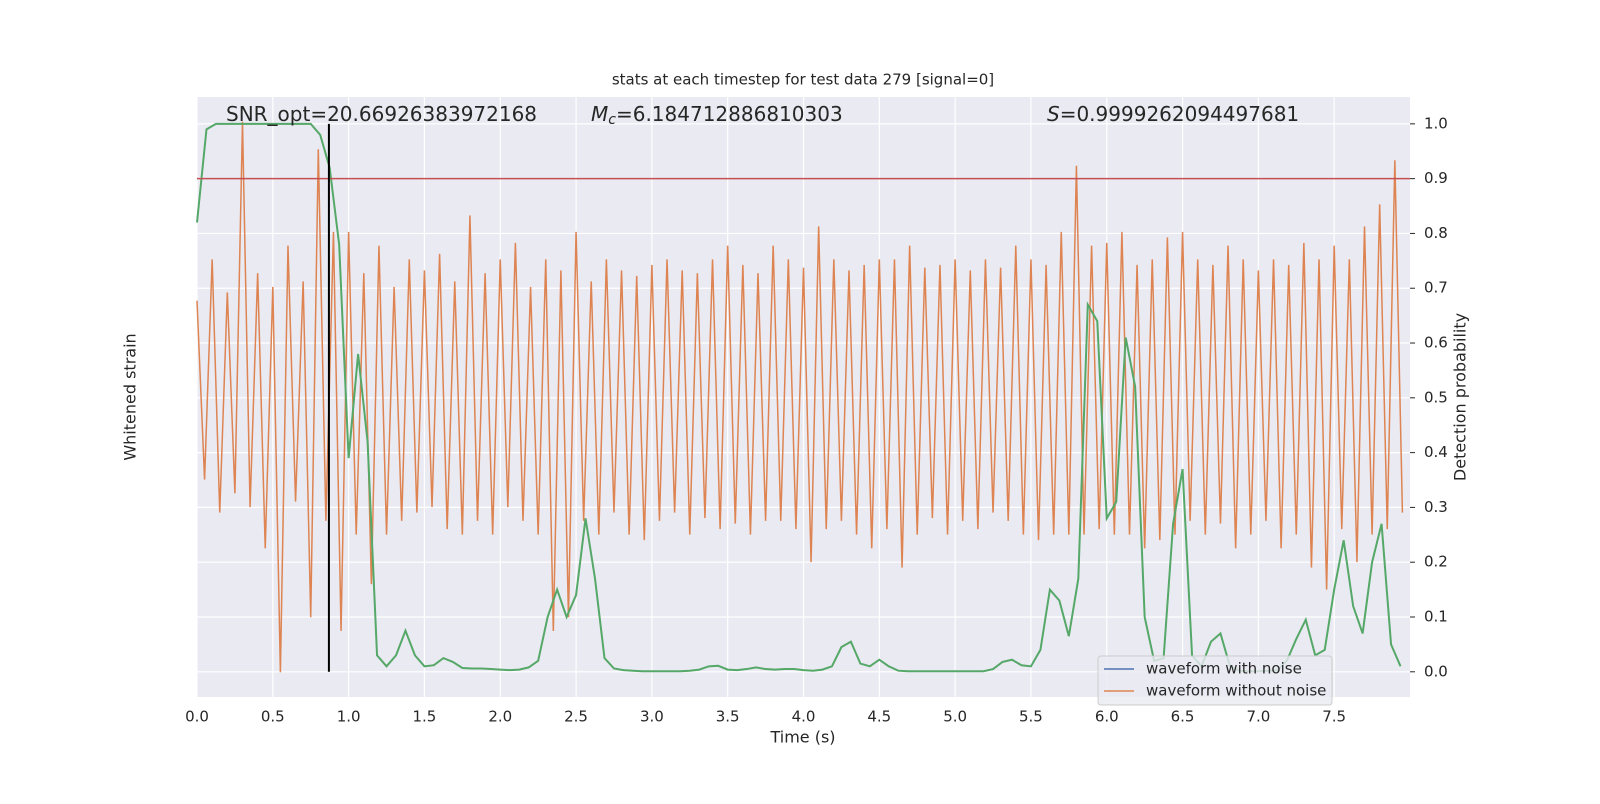 The image size is (1600, 804). Describe the element at coordinates (1183, 717) in the screenshot. I see `x-tick-label: 6.5` at that location.